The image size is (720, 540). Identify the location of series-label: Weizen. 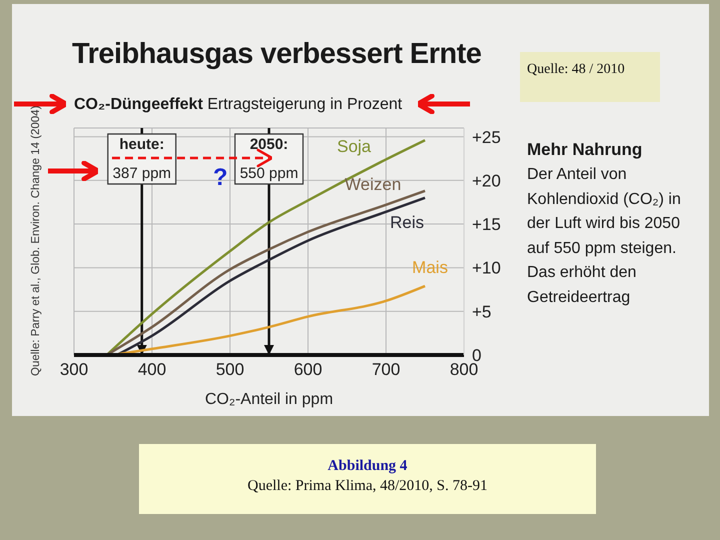
(373, 184).